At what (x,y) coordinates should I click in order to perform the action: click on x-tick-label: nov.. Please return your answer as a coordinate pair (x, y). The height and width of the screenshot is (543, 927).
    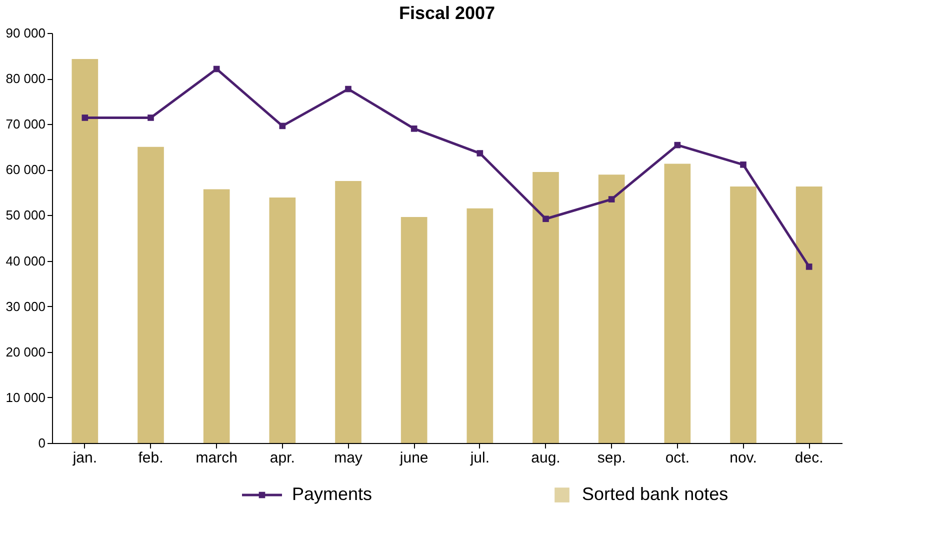
    Looking at the image, I should click on (743, 458).